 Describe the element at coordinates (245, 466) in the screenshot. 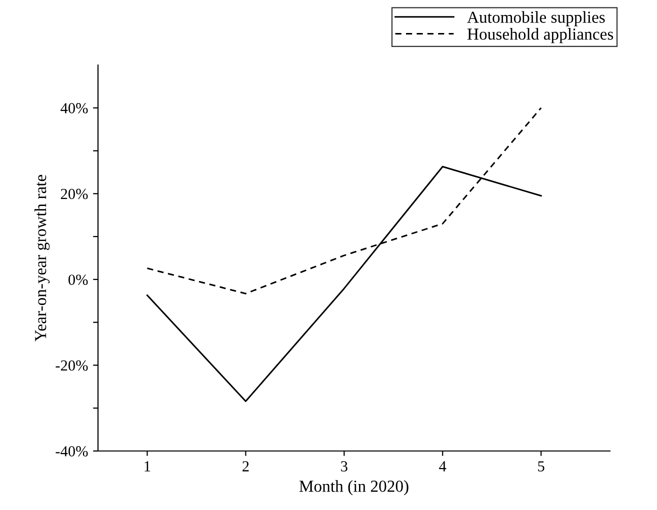

I see `x-tick-label: 2` at that location.